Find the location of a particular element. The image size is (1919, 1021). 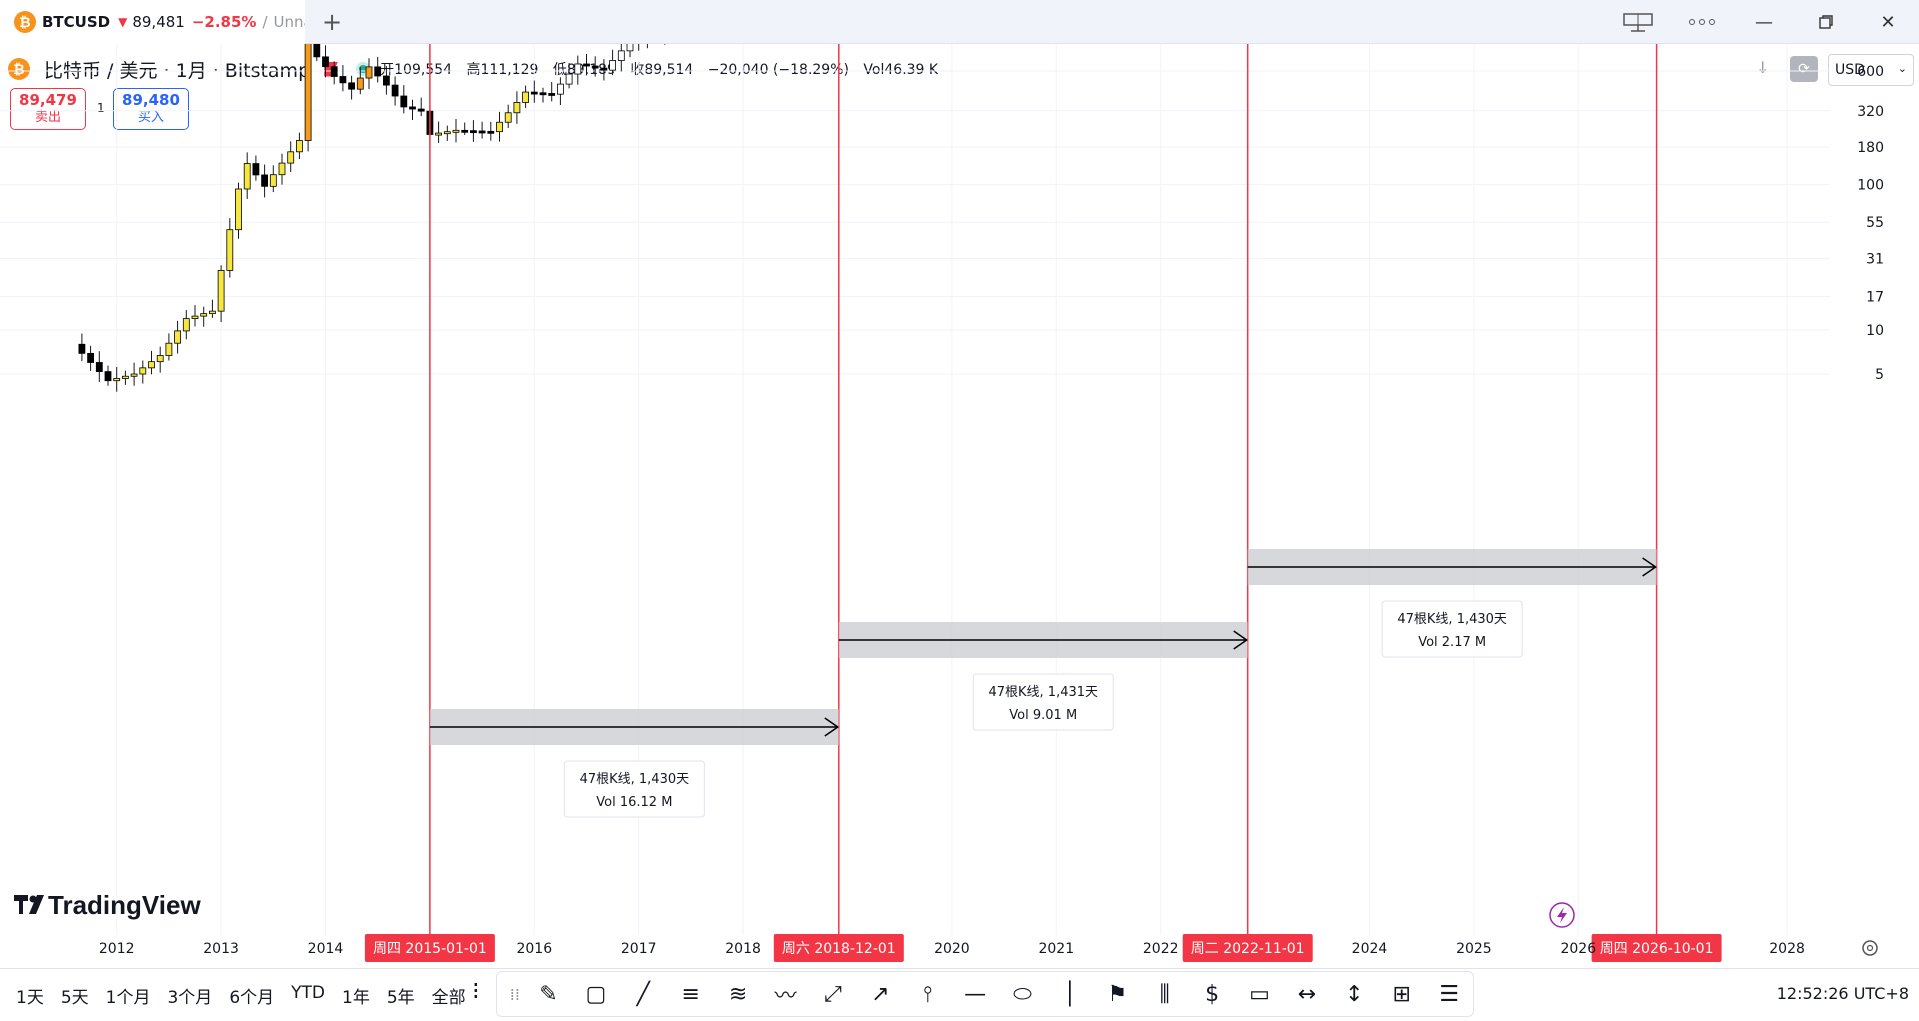

candle-pattern-icon: ⫼ is located at coordinates (1164, 994).